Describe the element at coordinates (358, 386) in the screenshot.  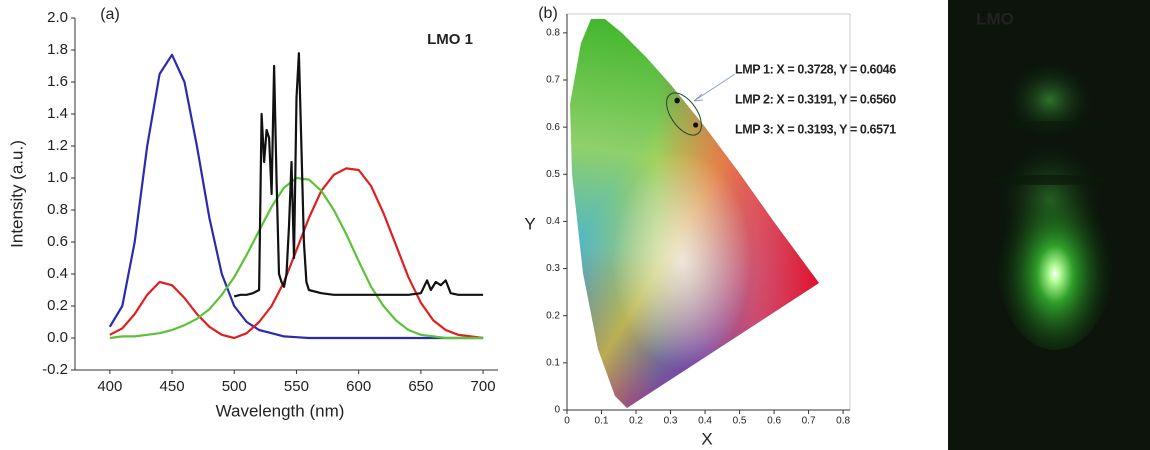
I see `x-tick-label: 600` at that location.